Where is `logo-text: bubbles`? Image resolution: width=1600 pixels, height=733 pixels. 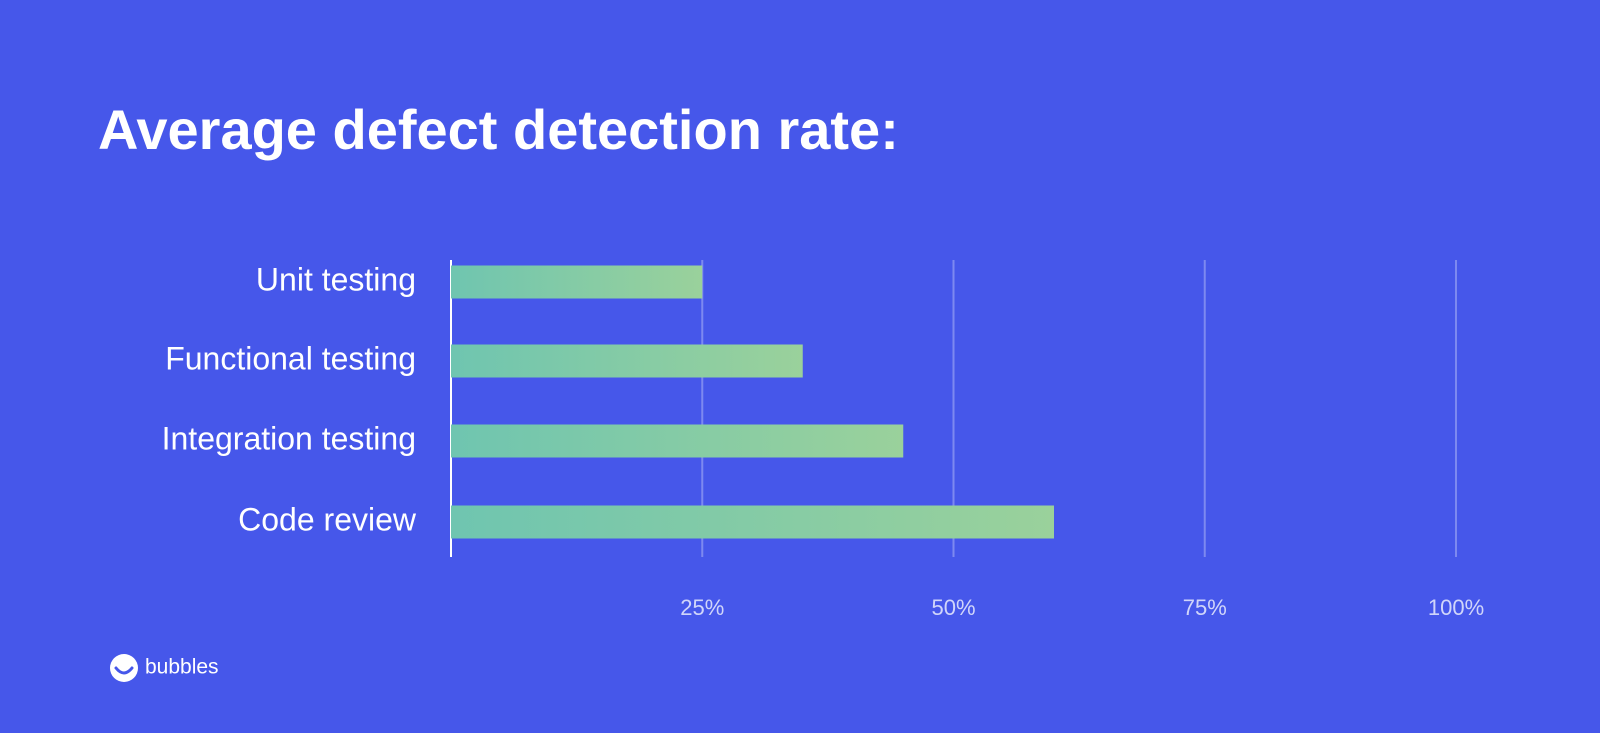 logo-text: bubbles is located at coordinates (182, 667).